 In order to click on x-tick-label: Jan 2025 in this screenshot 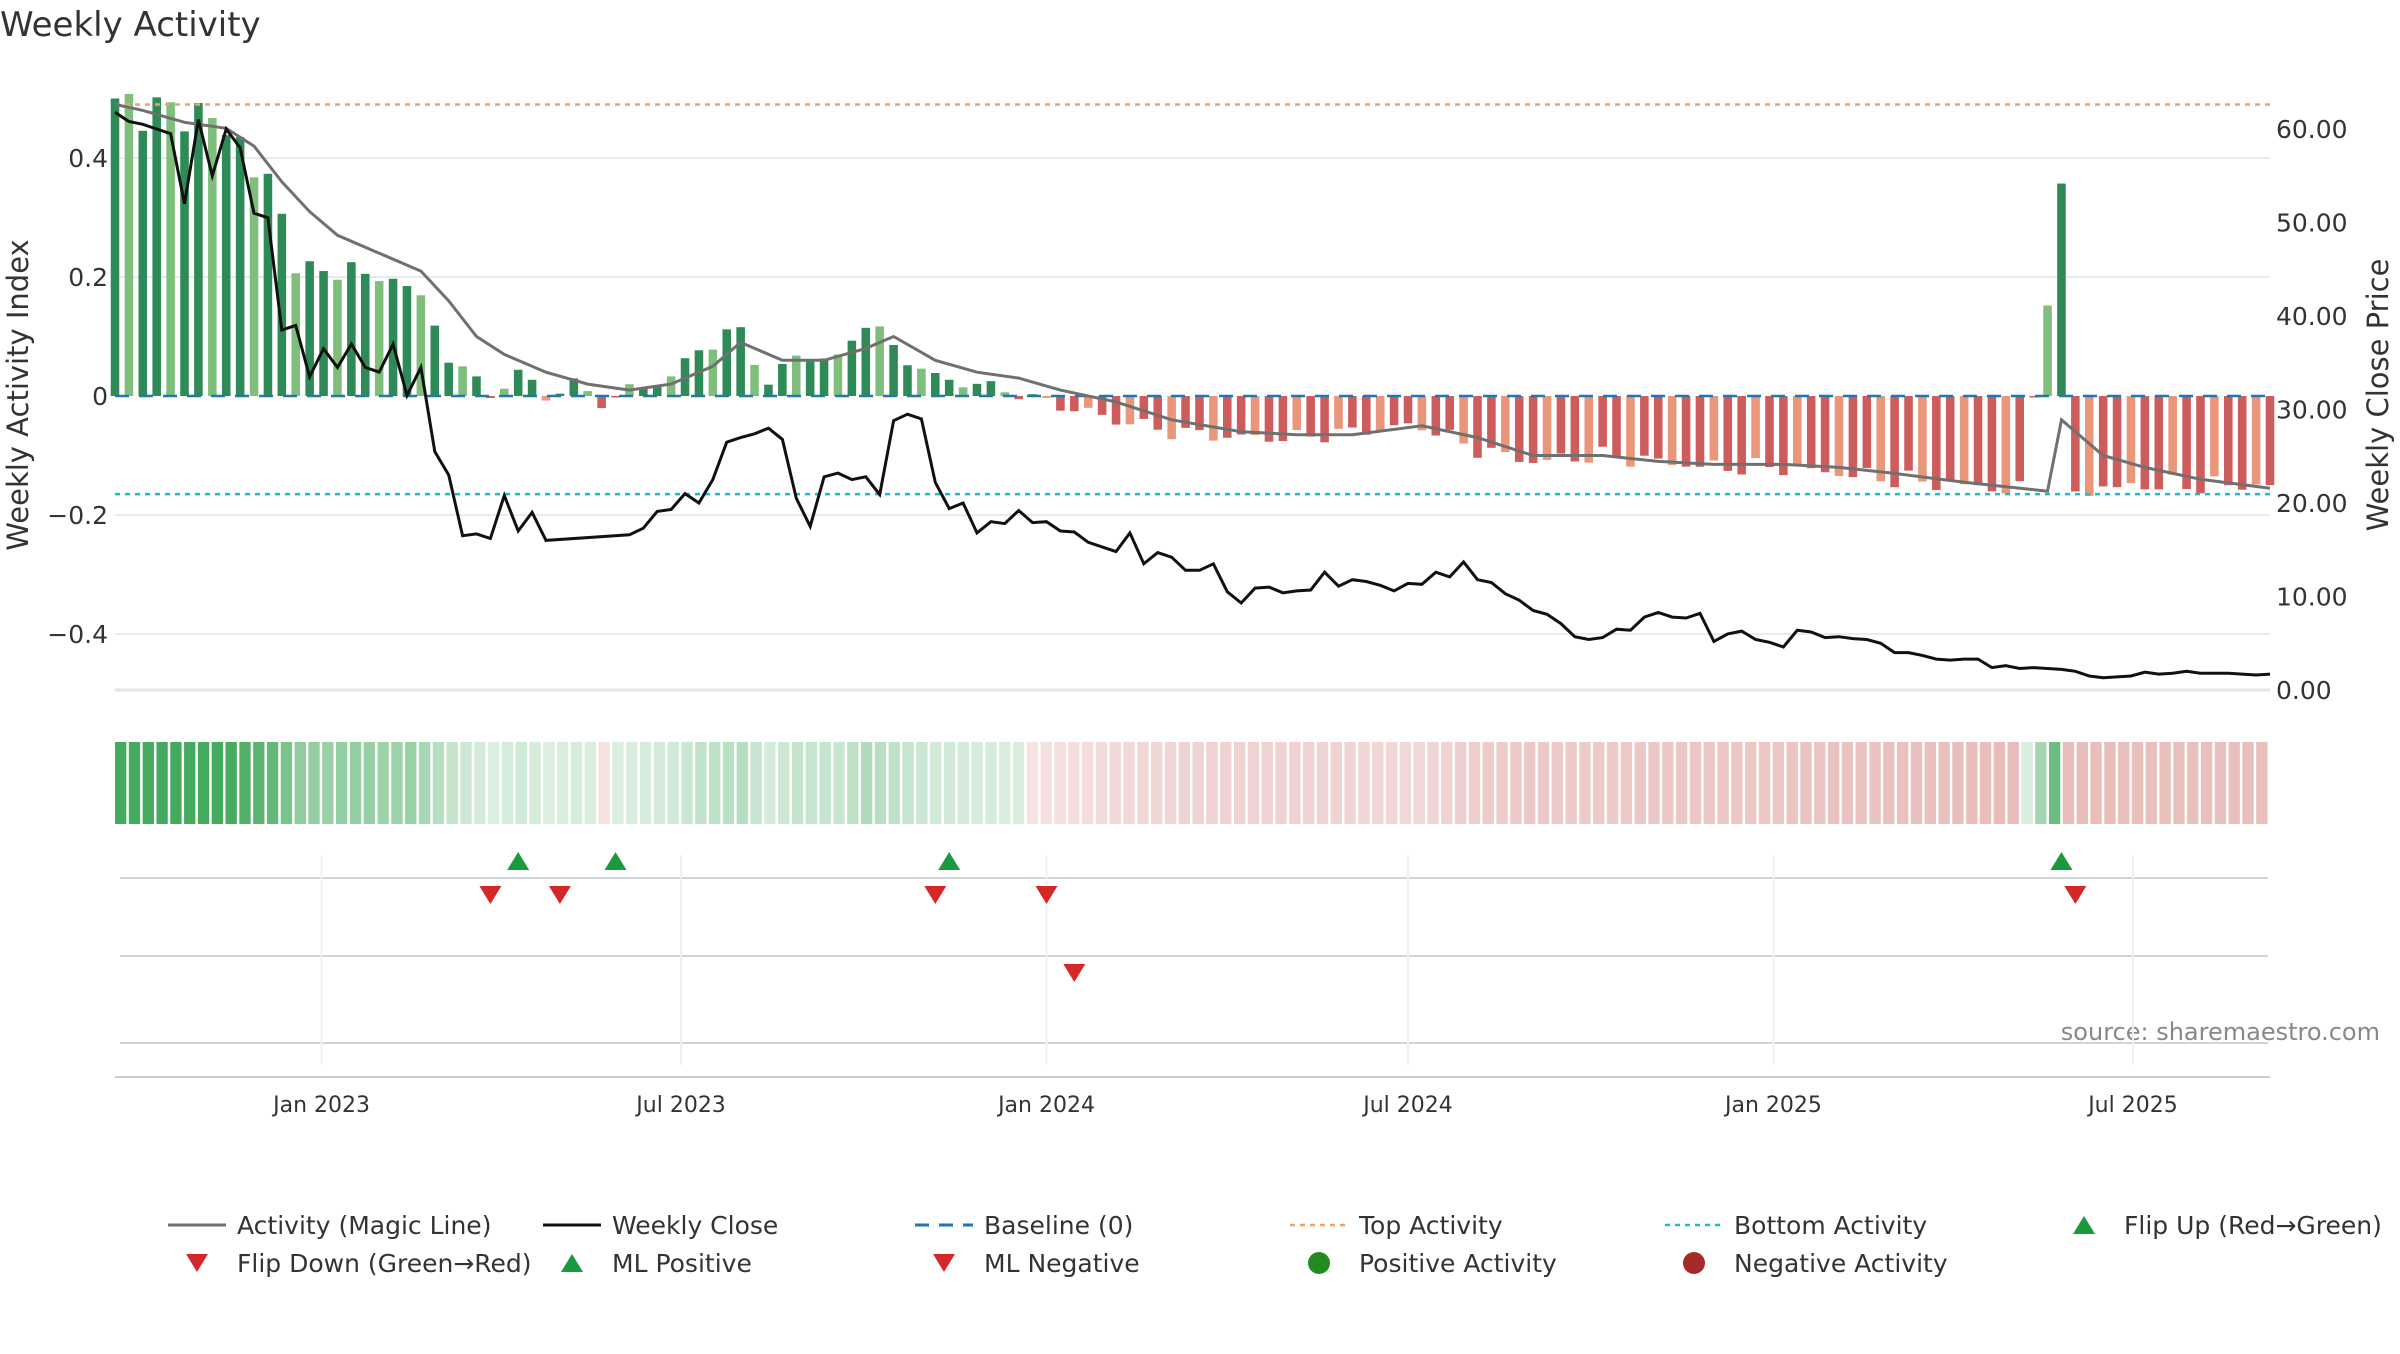, I will do `click(1772, 1105)`.